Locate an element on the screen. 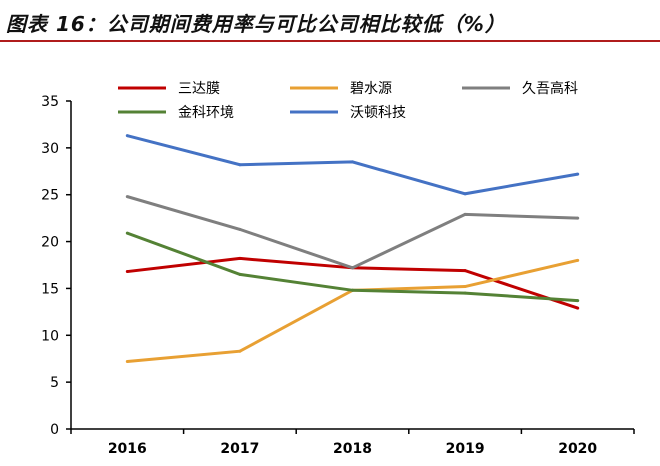 This screenshot has width=660, height=466. x-tick-label: 2018 is located at coordinates (352, 449).